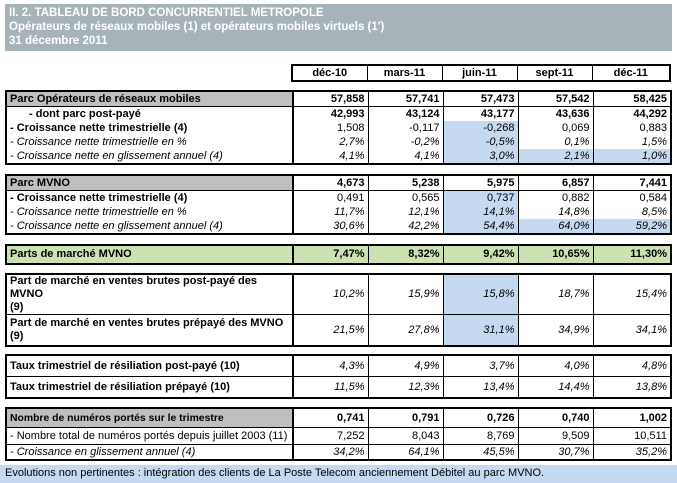 The image size is (677, 483). Describe the element at coordinates (555, 294) in the screenshot. I see `value-cell: 18,7%` at that location.